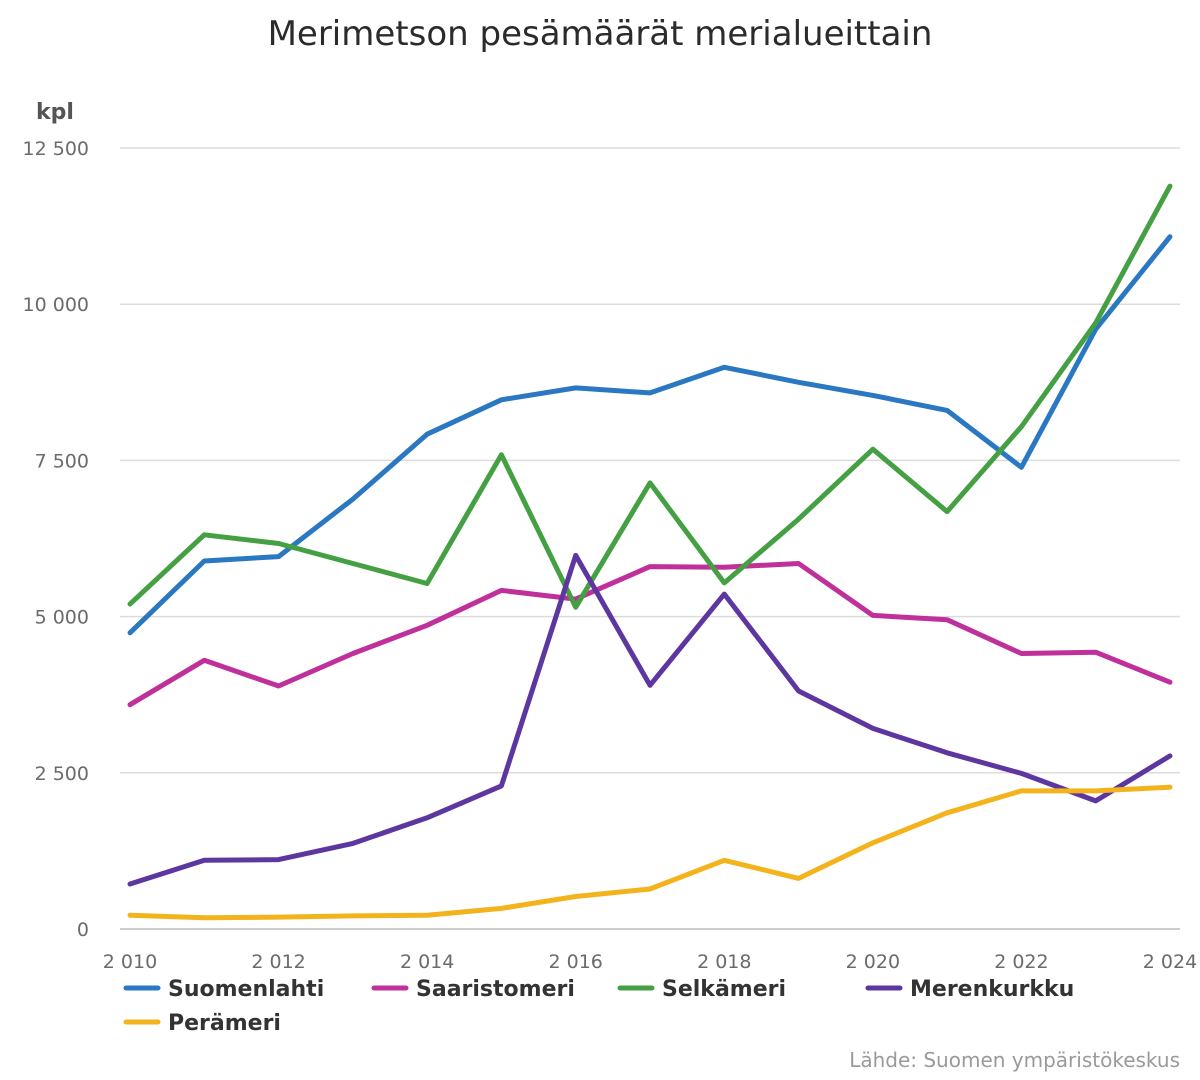 The image size is (1200, 1080). What do you see at coordinates (62, 618) in the screenshot?
I see `y-tick-label: 5 000` at bounding box center [62, 618].